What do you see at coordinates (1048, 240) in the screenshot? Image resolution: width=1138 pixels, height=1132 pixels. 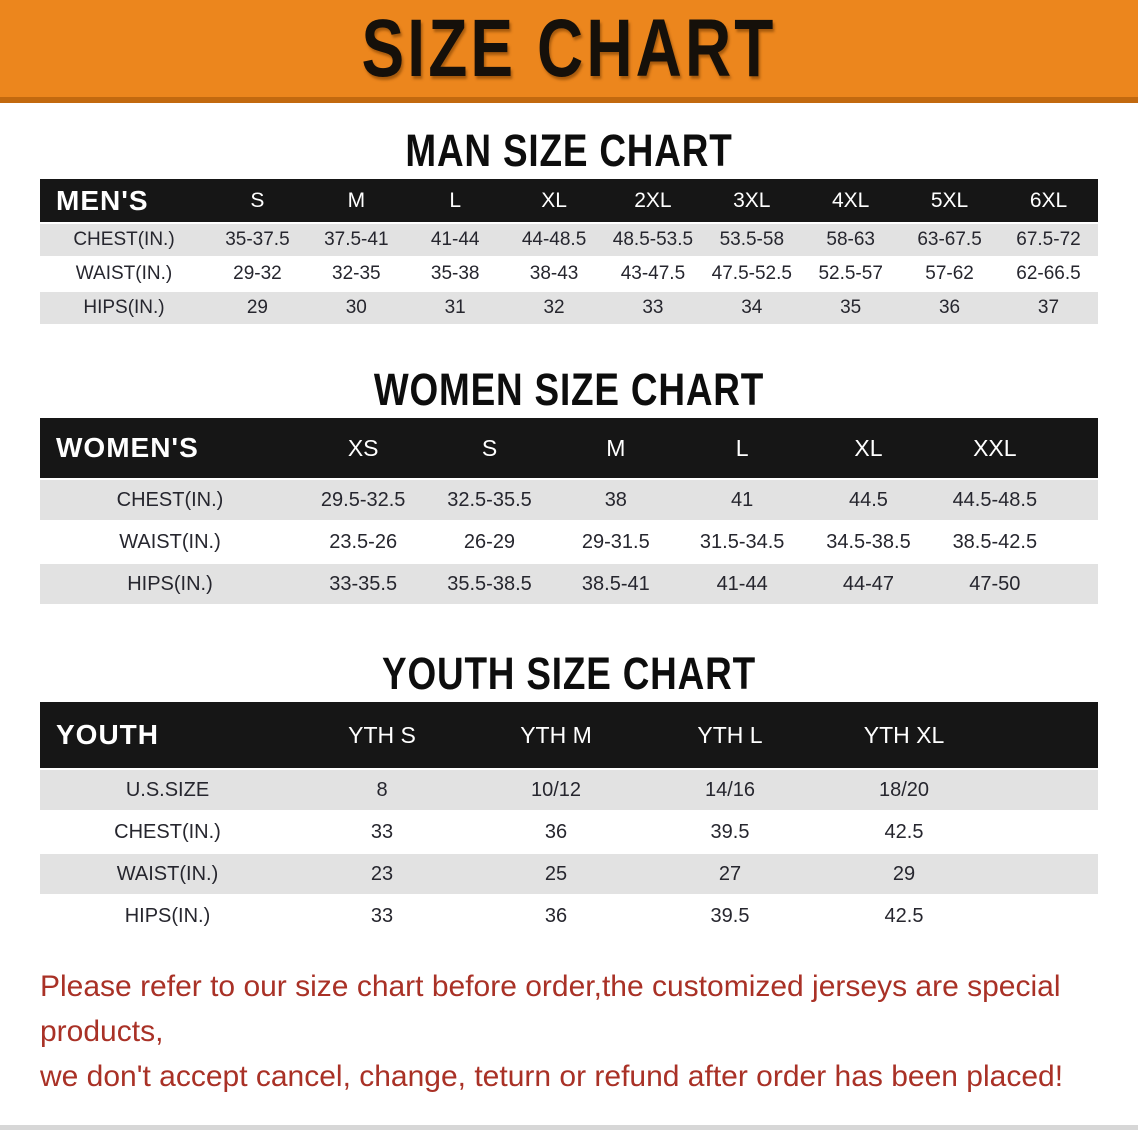 I see `value-cell: 67.5-72` at bounding box center [1048, 240].